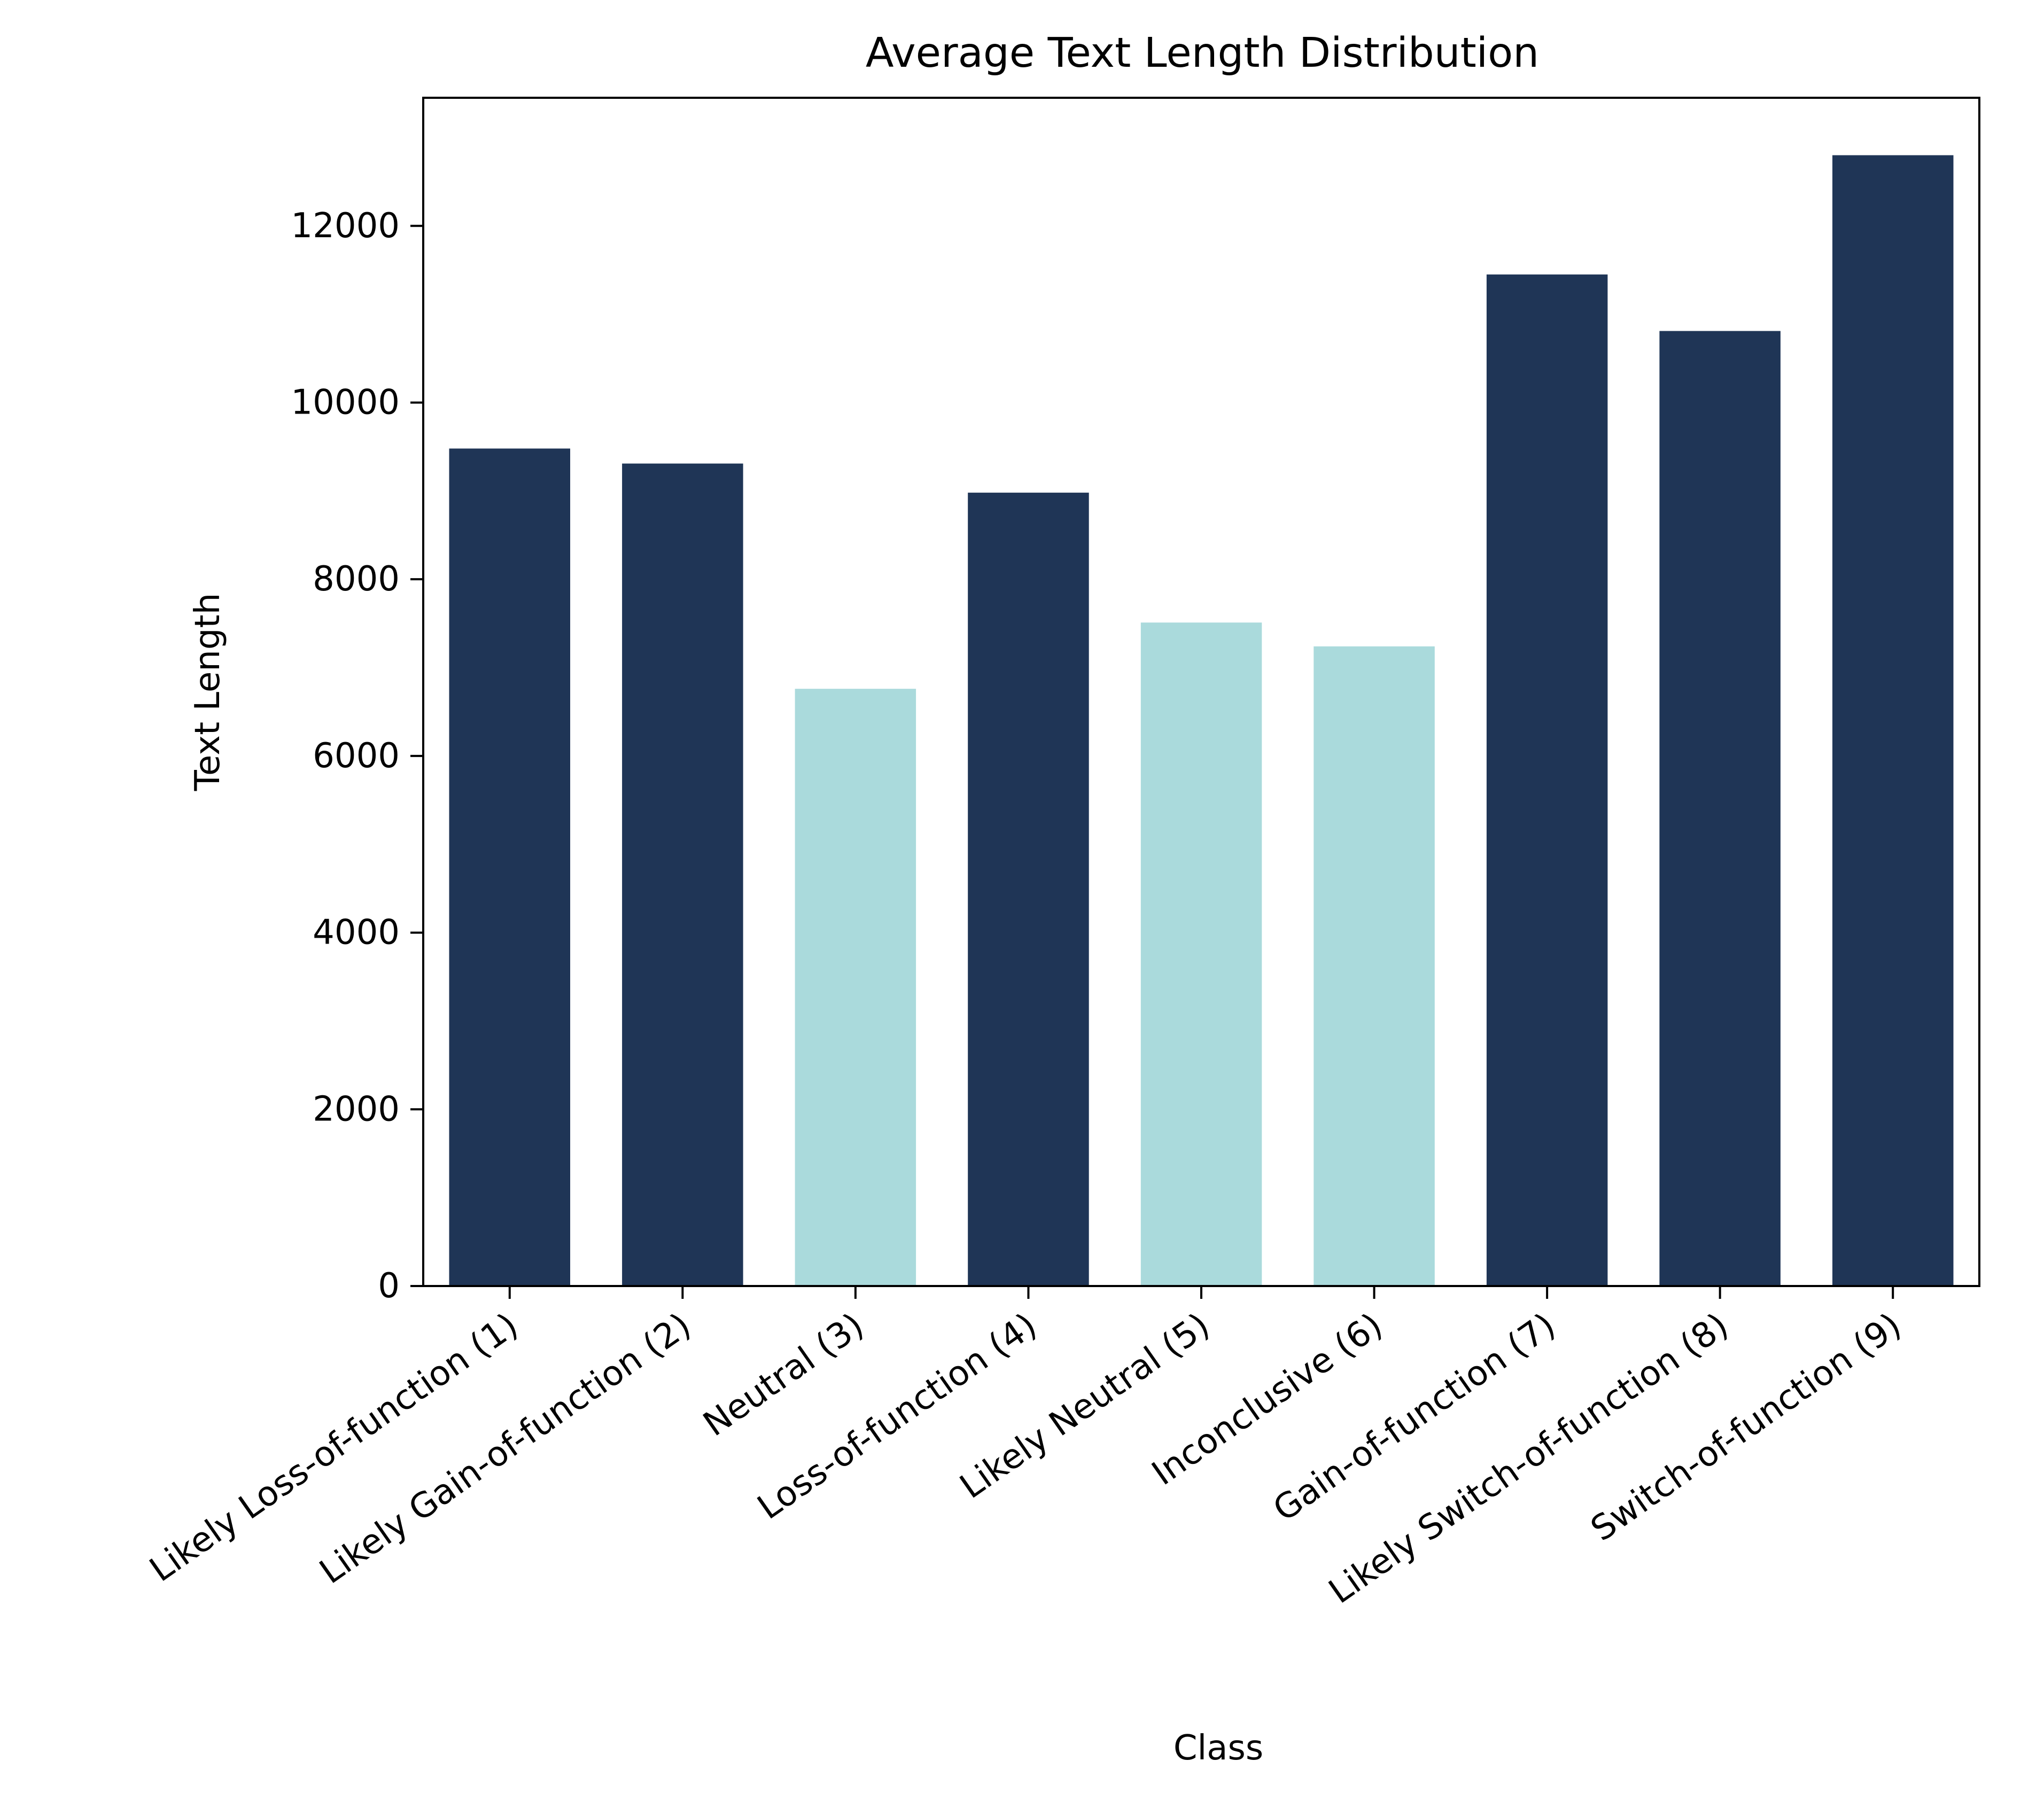 The height and width of the screenshot is (1800, 2044). I want to click on y-tick-label: 10000, so click(345, 402).